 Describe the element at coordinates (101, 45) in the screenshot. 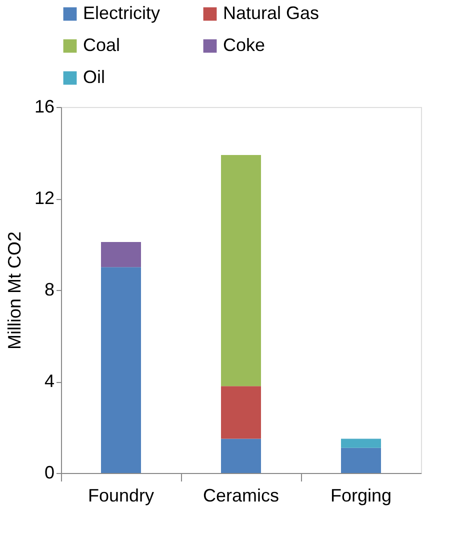

I see `legend-label: Coal` at that location.